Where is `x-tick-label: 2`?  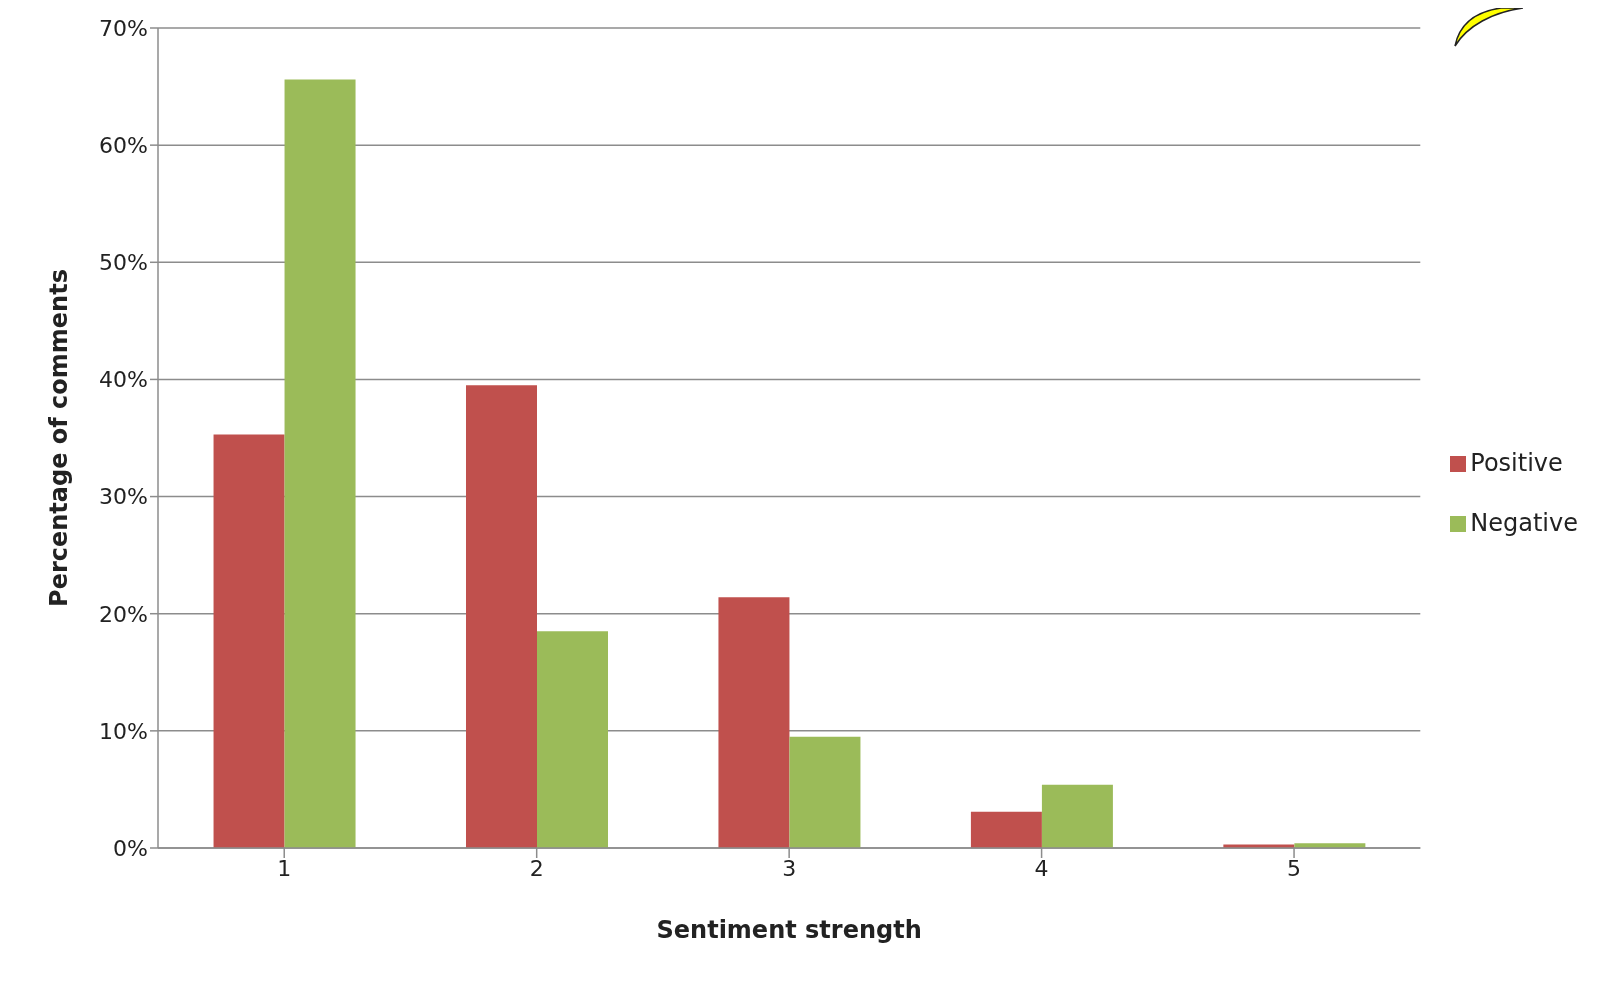 x-tick-label: 2 is located at coordinates (536, 868).